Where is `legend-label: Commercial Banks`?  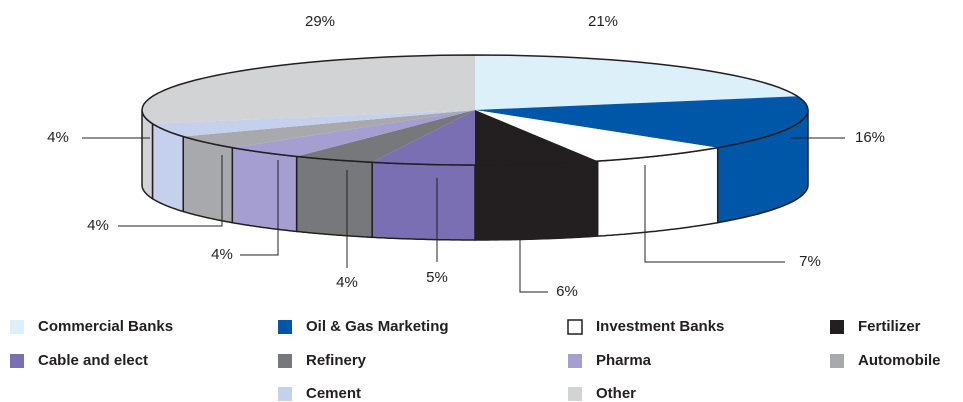
legend-label: Commercial Banks is located at coordinates (105, 326).